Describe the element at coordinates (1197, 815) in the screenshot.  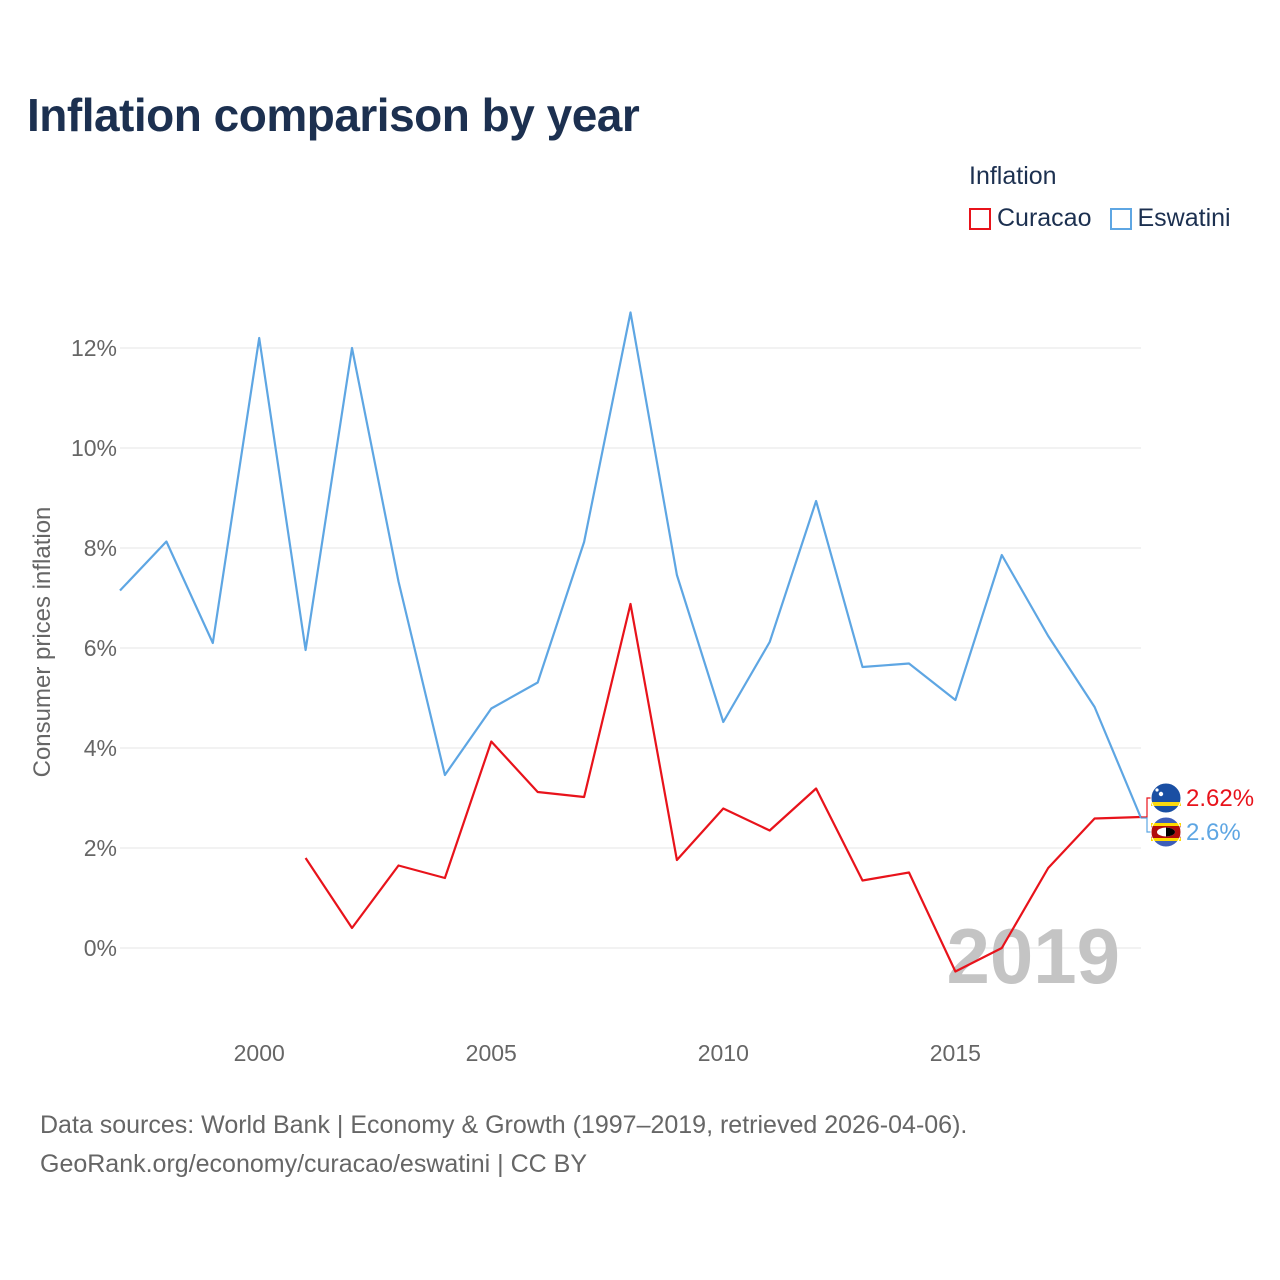
I see `end-labels: 2.62% 2.6%` at that location.